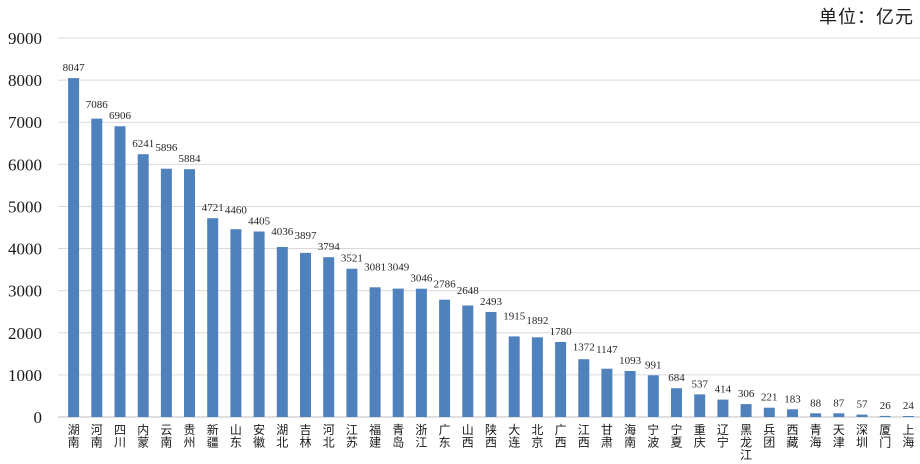 Image resolution: width=920 pixels, height=464 pixels. What do you see at coordinates (213, 443) in the screenshot?
I see `x-tick-label: 疆` at bounding box center [213, 443].